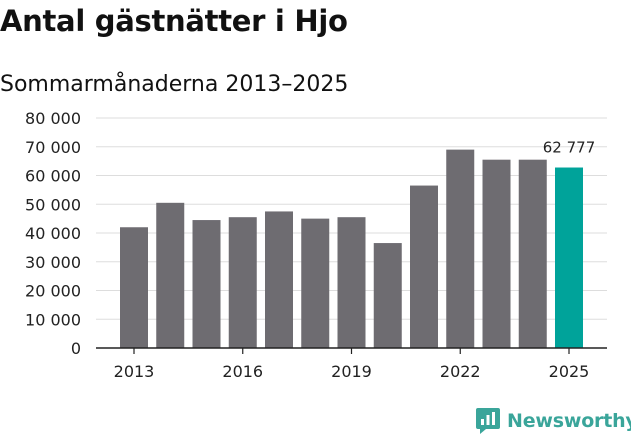  I want to click on x-axis-tick-labels: 2013 2016 2019 2022 2025, so click(352, 371).